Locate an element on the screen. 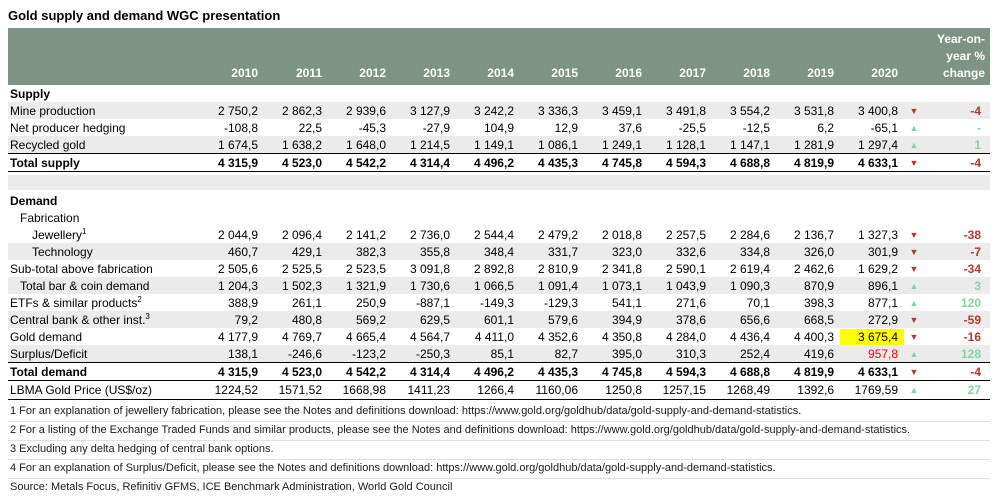 The height and width of the screenshot is (497, 998). value-2019: 3 531,8 is located at coordinates (813, 110).